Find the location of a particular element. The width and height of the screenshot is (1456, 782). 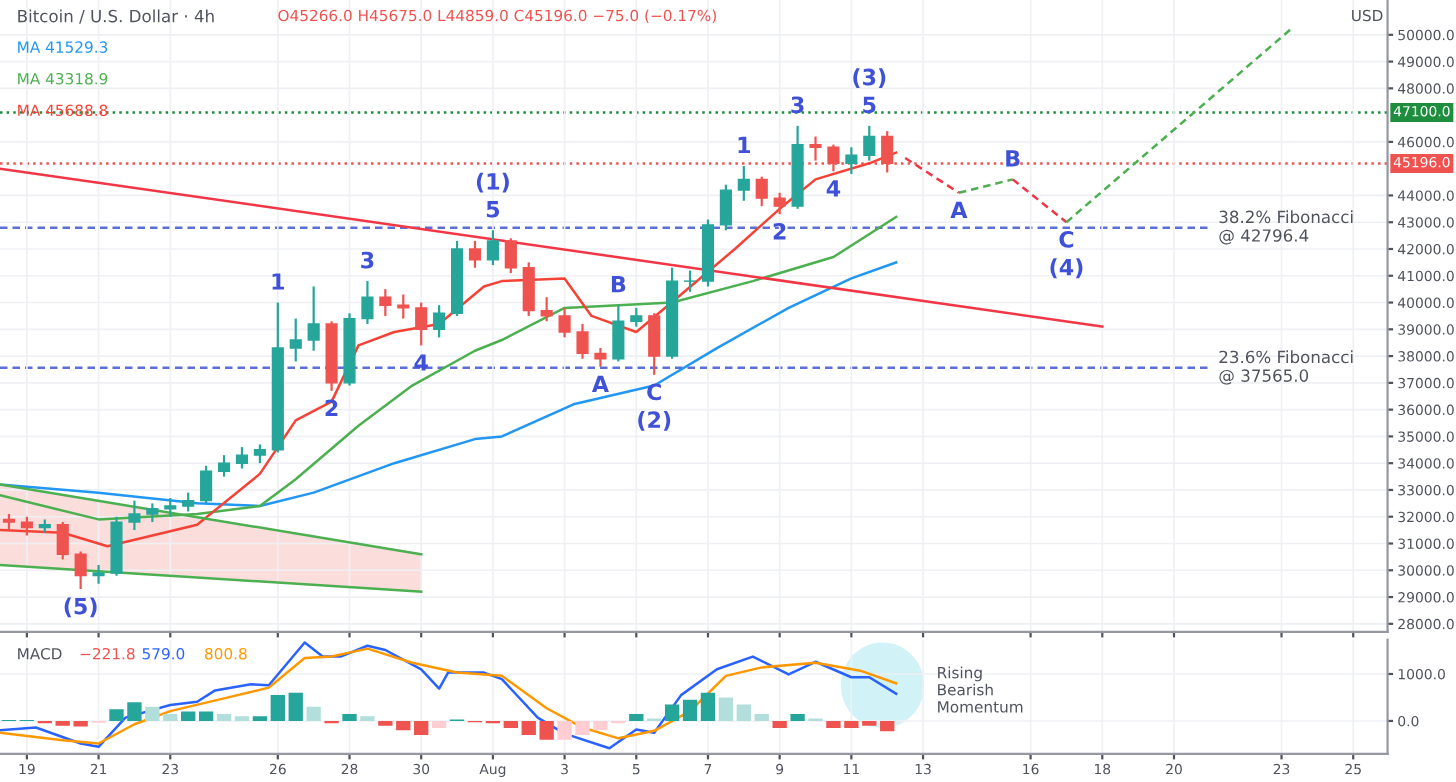

chart-title: Bitcoin / U.S. Dollar · 4h is located at coordinates (116, 16).